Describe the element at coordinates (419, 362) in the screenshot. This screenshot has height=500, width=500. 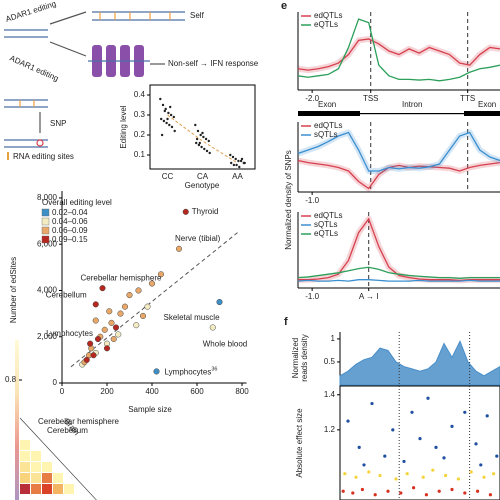
I see `area` at that location.